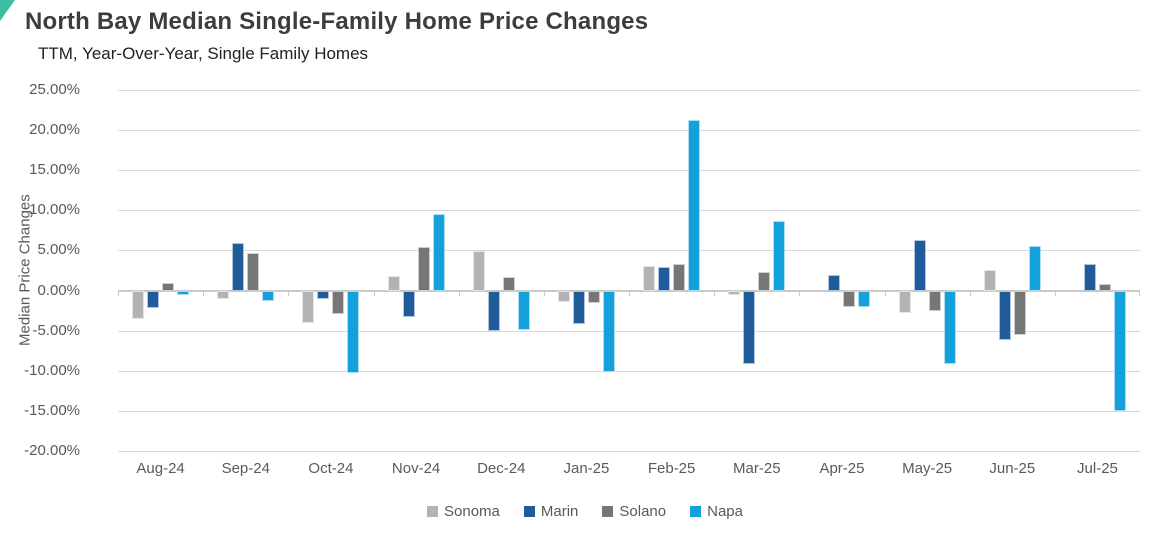 The height and width of the screenshot is (538, 1170). What do you see at coordinates (559, 511) in the screenshot?
I see `legend-label-marin: Marin` at bounding box center [559, 511].